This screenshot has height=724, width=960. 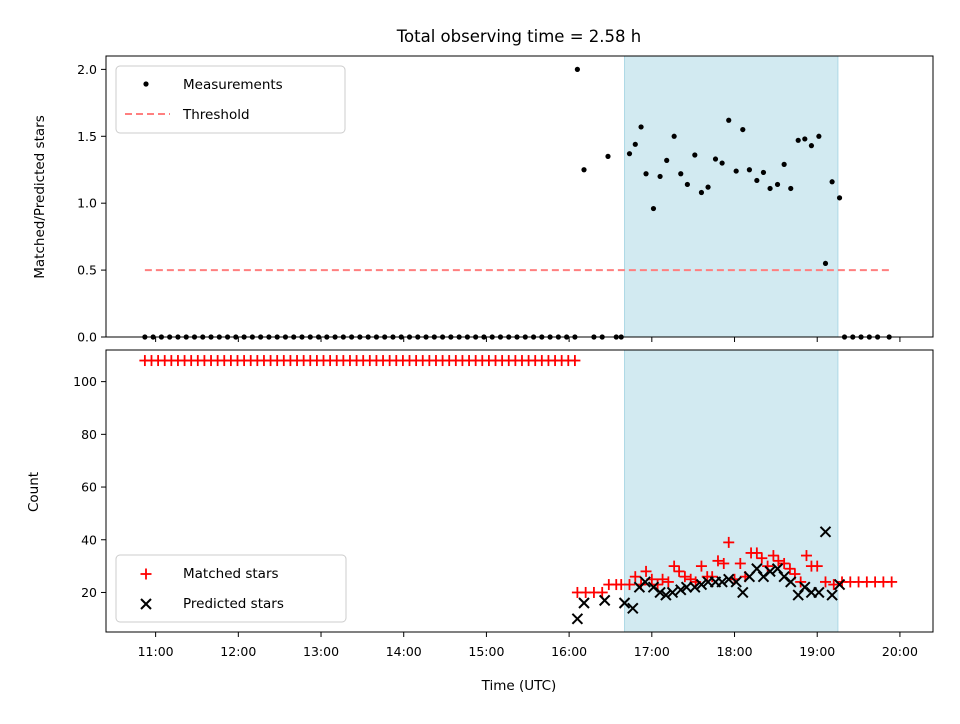 What do you see at coordinates (89, 592) in the screenshot?
I see `count-panel-y-tick-label: 20` at bounding box center [89, 592].